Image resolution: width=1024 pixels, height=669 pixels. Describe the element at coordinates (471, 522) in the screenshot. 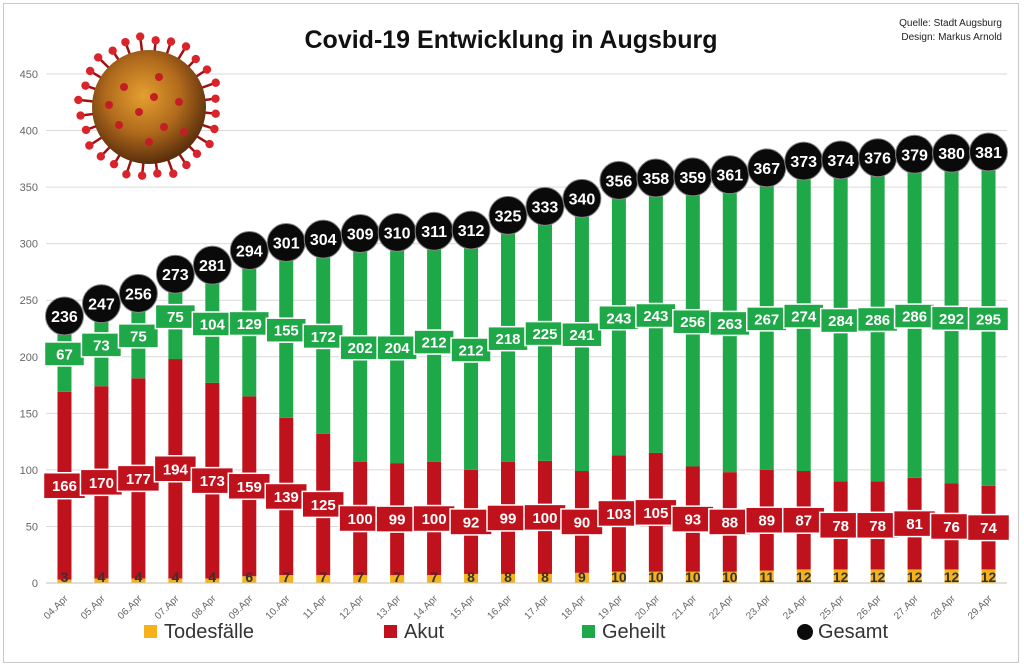

I see `label-akut: 92` at that location.